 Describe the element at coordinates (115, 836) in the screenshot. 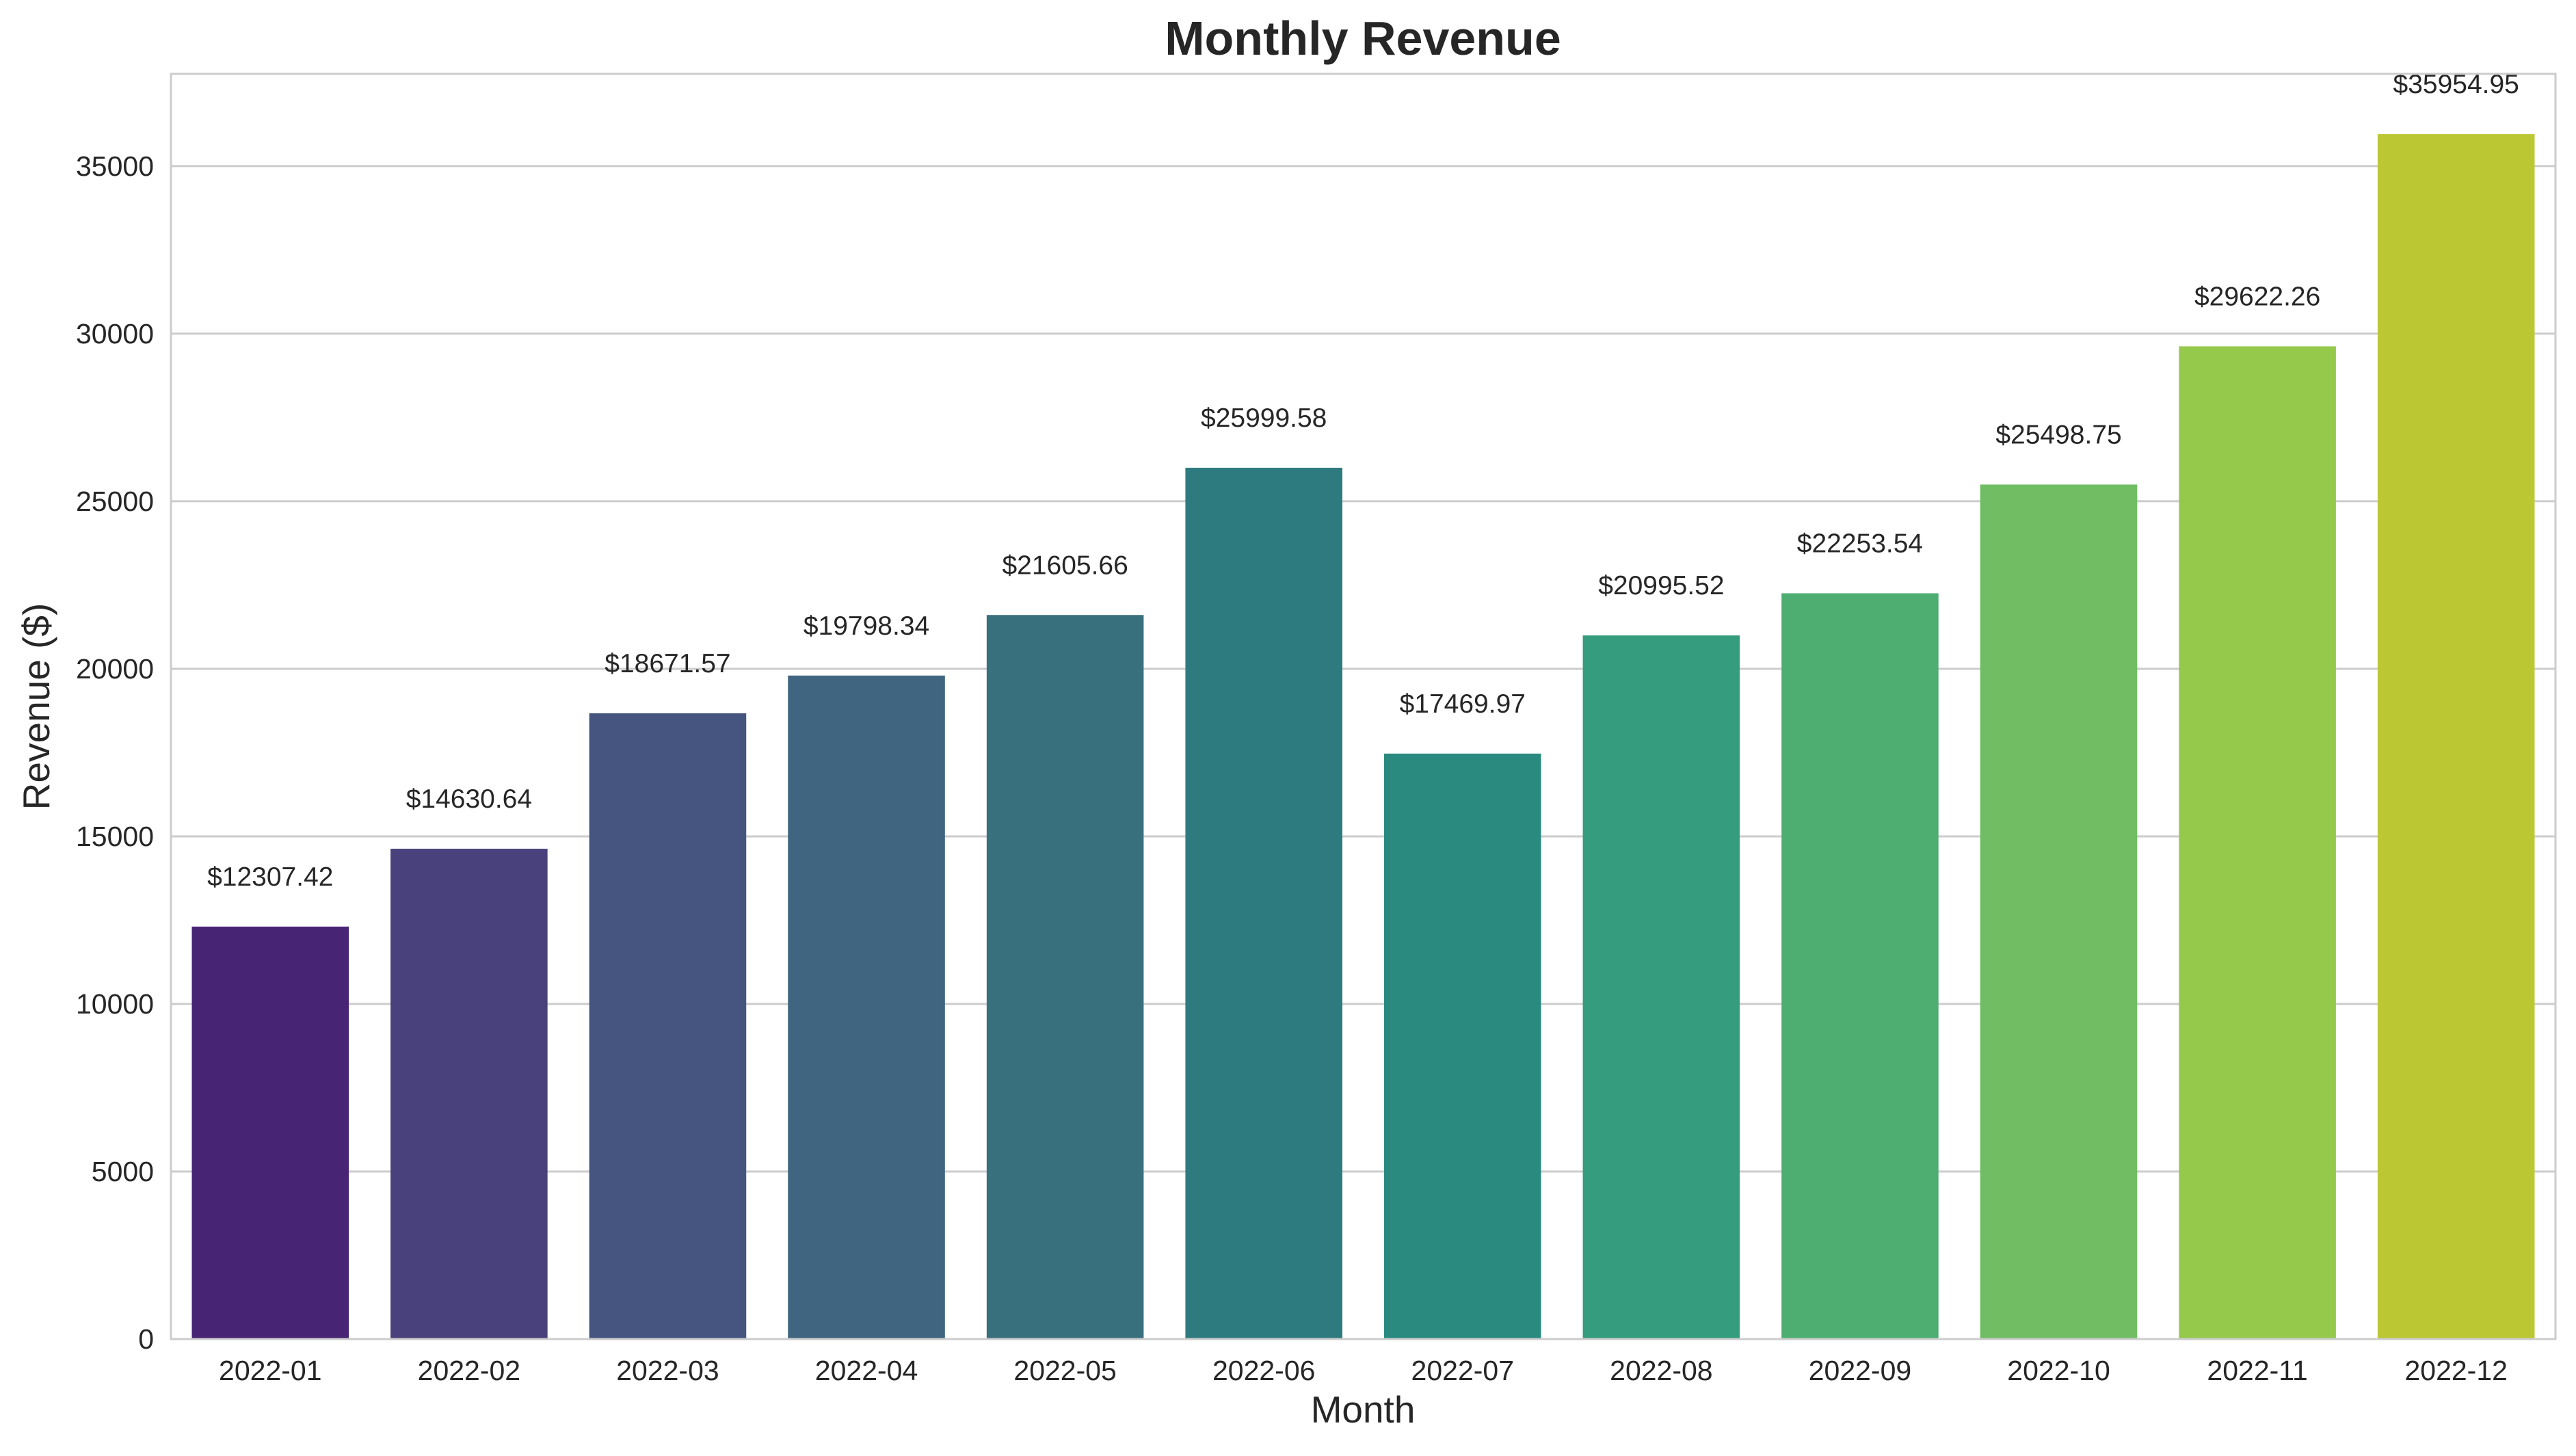

I see `y-tick-label: 15000` at that location.